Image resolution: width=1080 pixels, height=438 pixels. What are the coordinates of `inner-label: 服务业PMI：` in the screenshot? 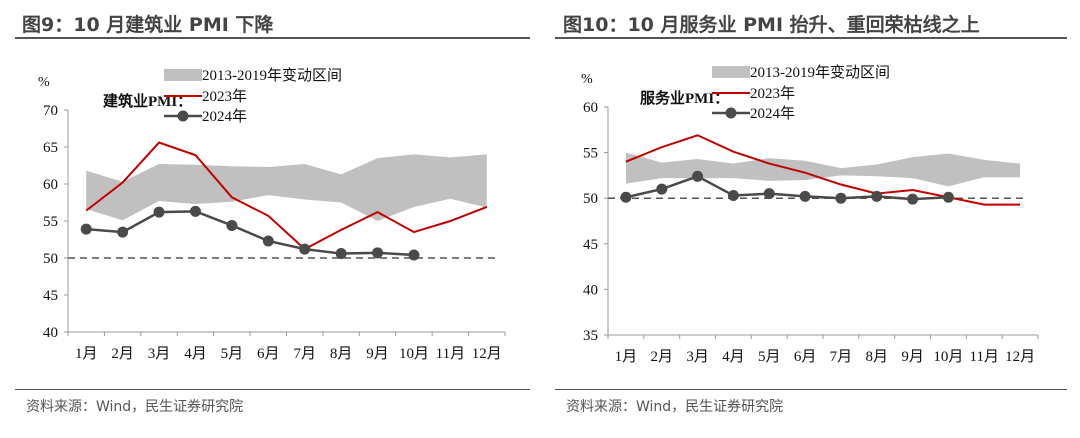 It's located at (684, 98).